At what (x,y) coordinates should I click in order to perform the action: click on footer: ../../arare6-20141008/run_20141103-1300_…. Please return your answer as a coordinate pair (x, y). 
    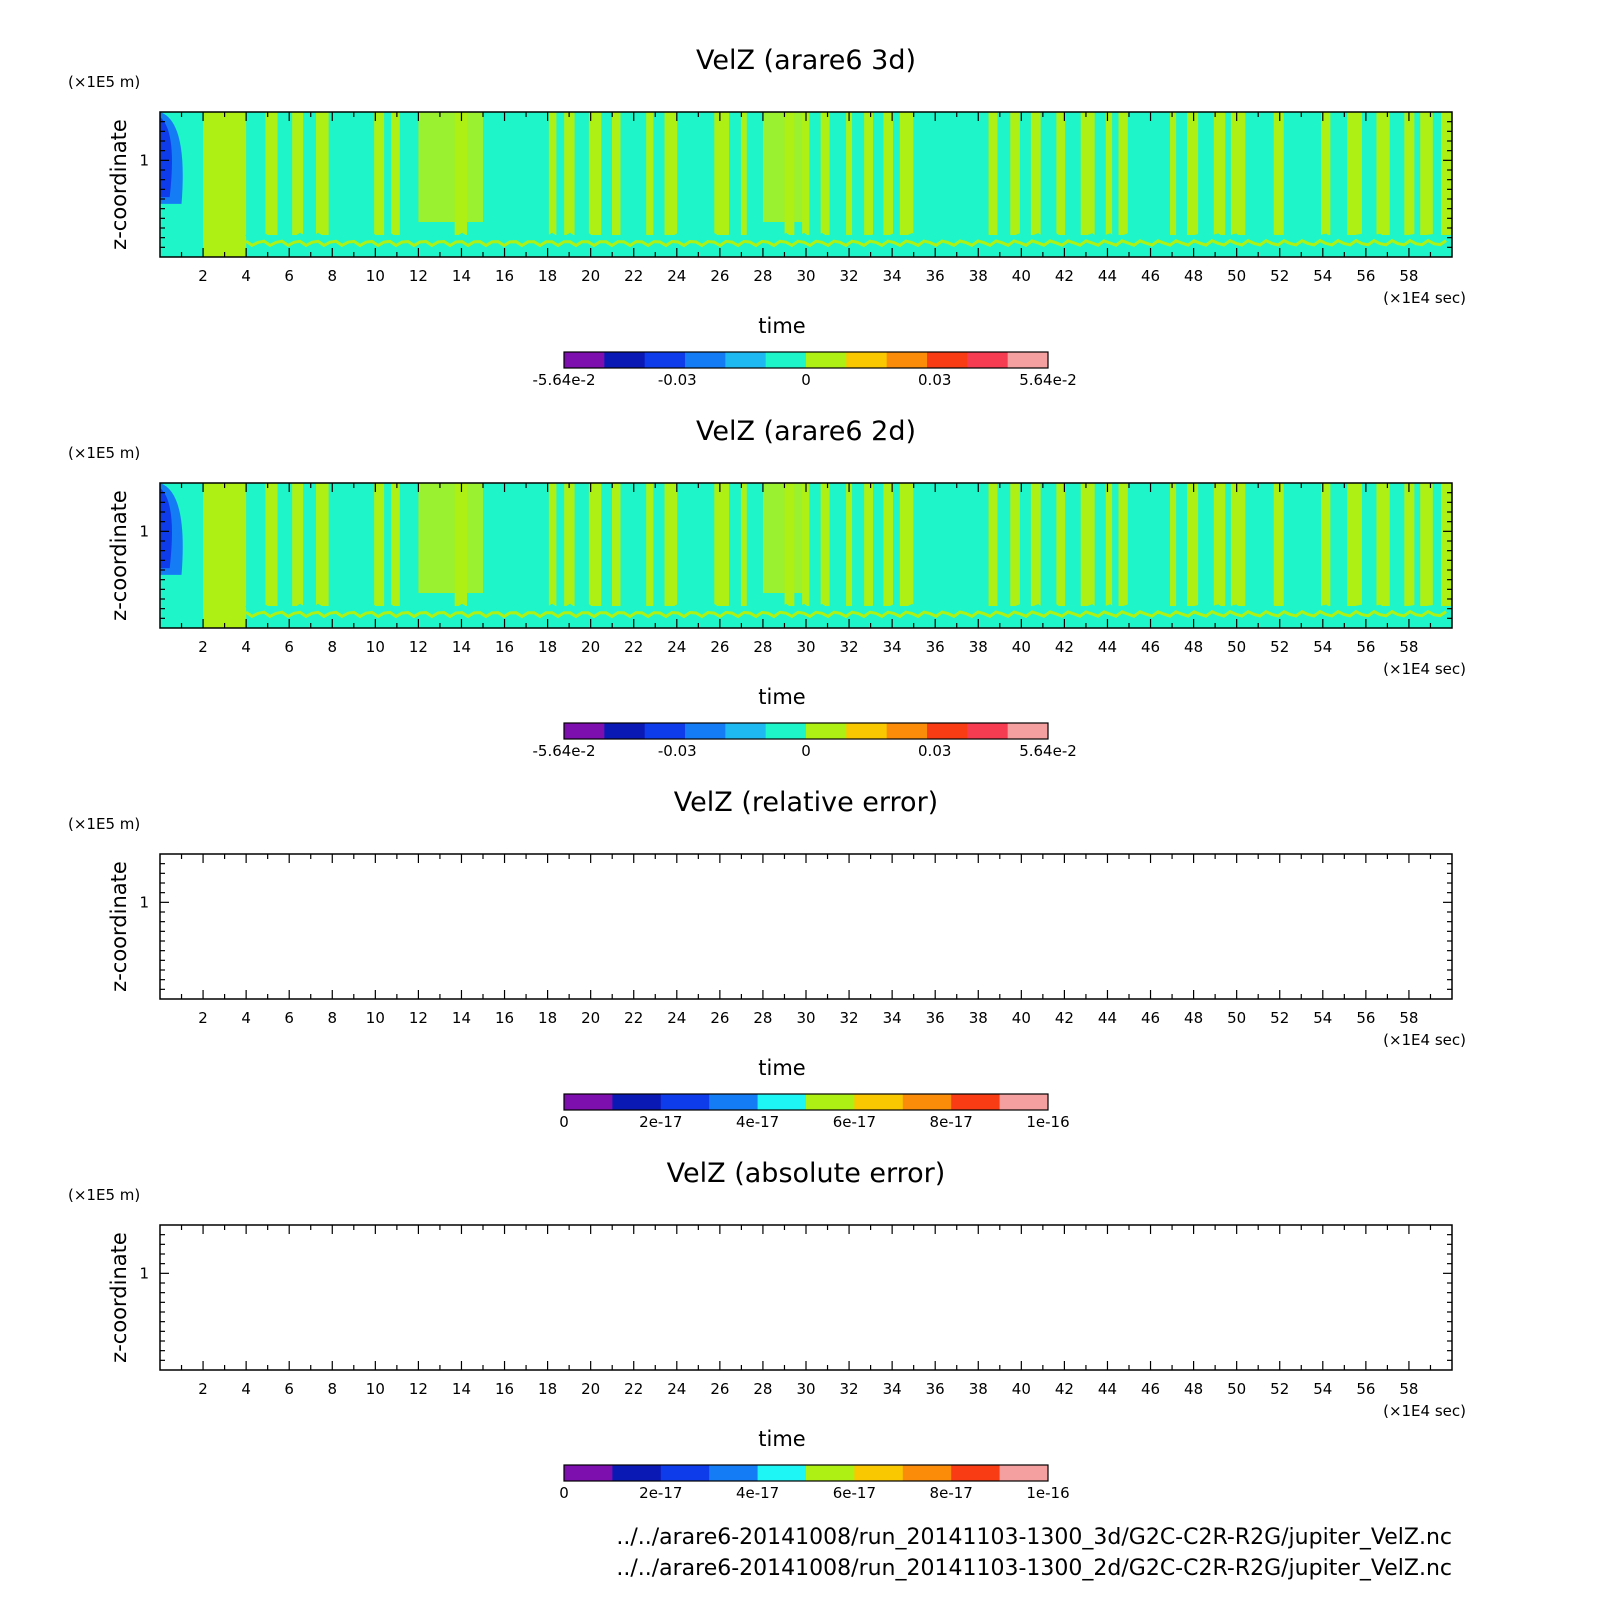
    Looking at the image, I should click on (1034, 1553).